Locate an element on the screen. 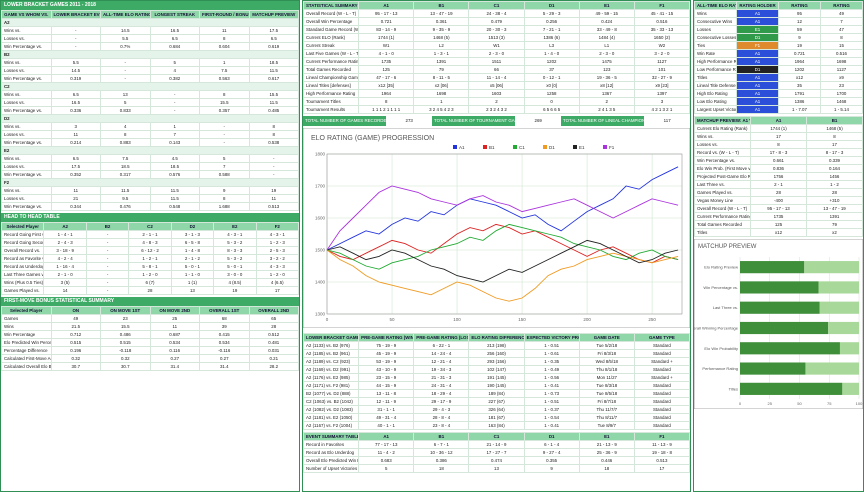  cell: Thu 8/11/7 is located at coordinates (606, 417).